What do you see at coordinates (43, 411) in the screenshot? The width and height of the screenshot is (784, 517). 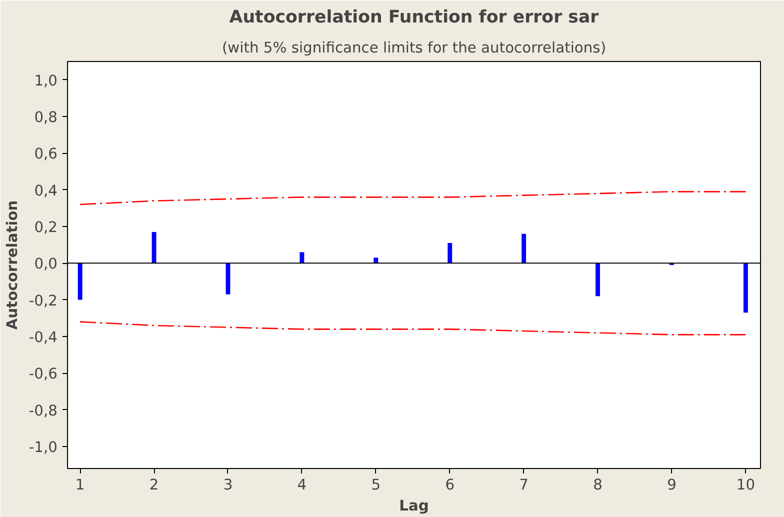 I see `y-tick-label: -0,8` at bounding box center [43, 411].